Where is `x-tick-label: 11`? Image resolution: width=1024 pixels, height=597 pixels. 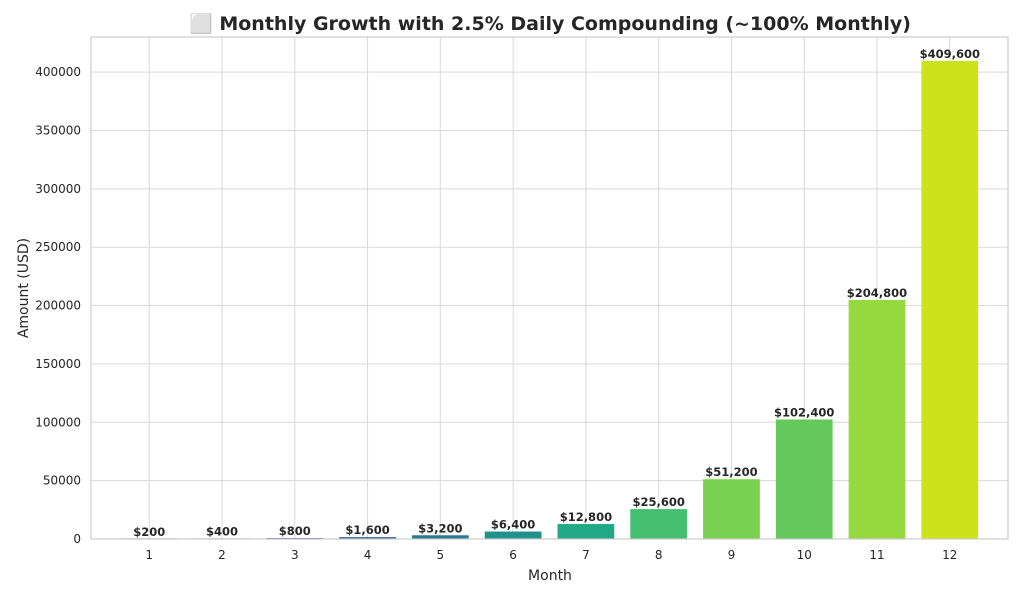
x-tick-label: 11 is located at coordinates (876, 555).